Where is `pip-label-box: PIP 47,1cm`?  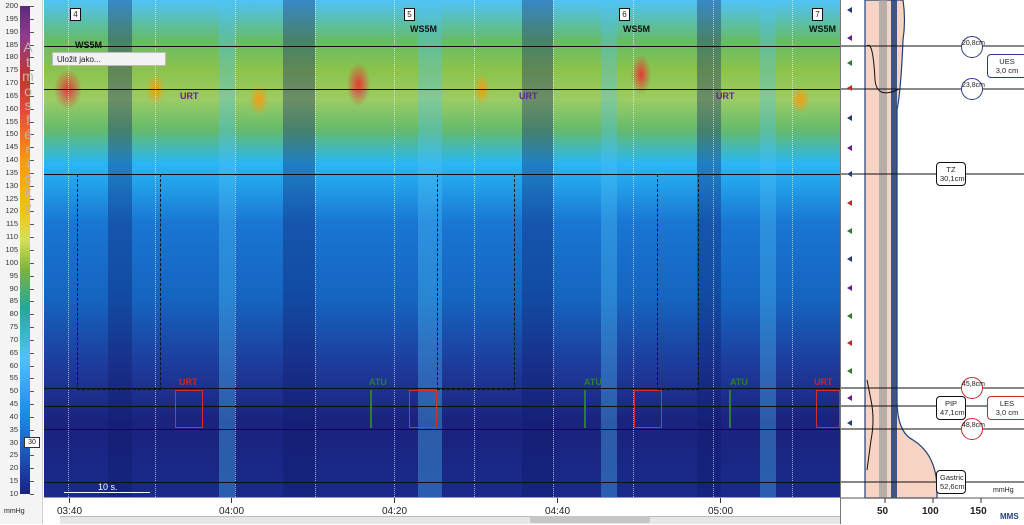
pip-label-box: PIP 47,1cm is located at coordinates (951, 408).